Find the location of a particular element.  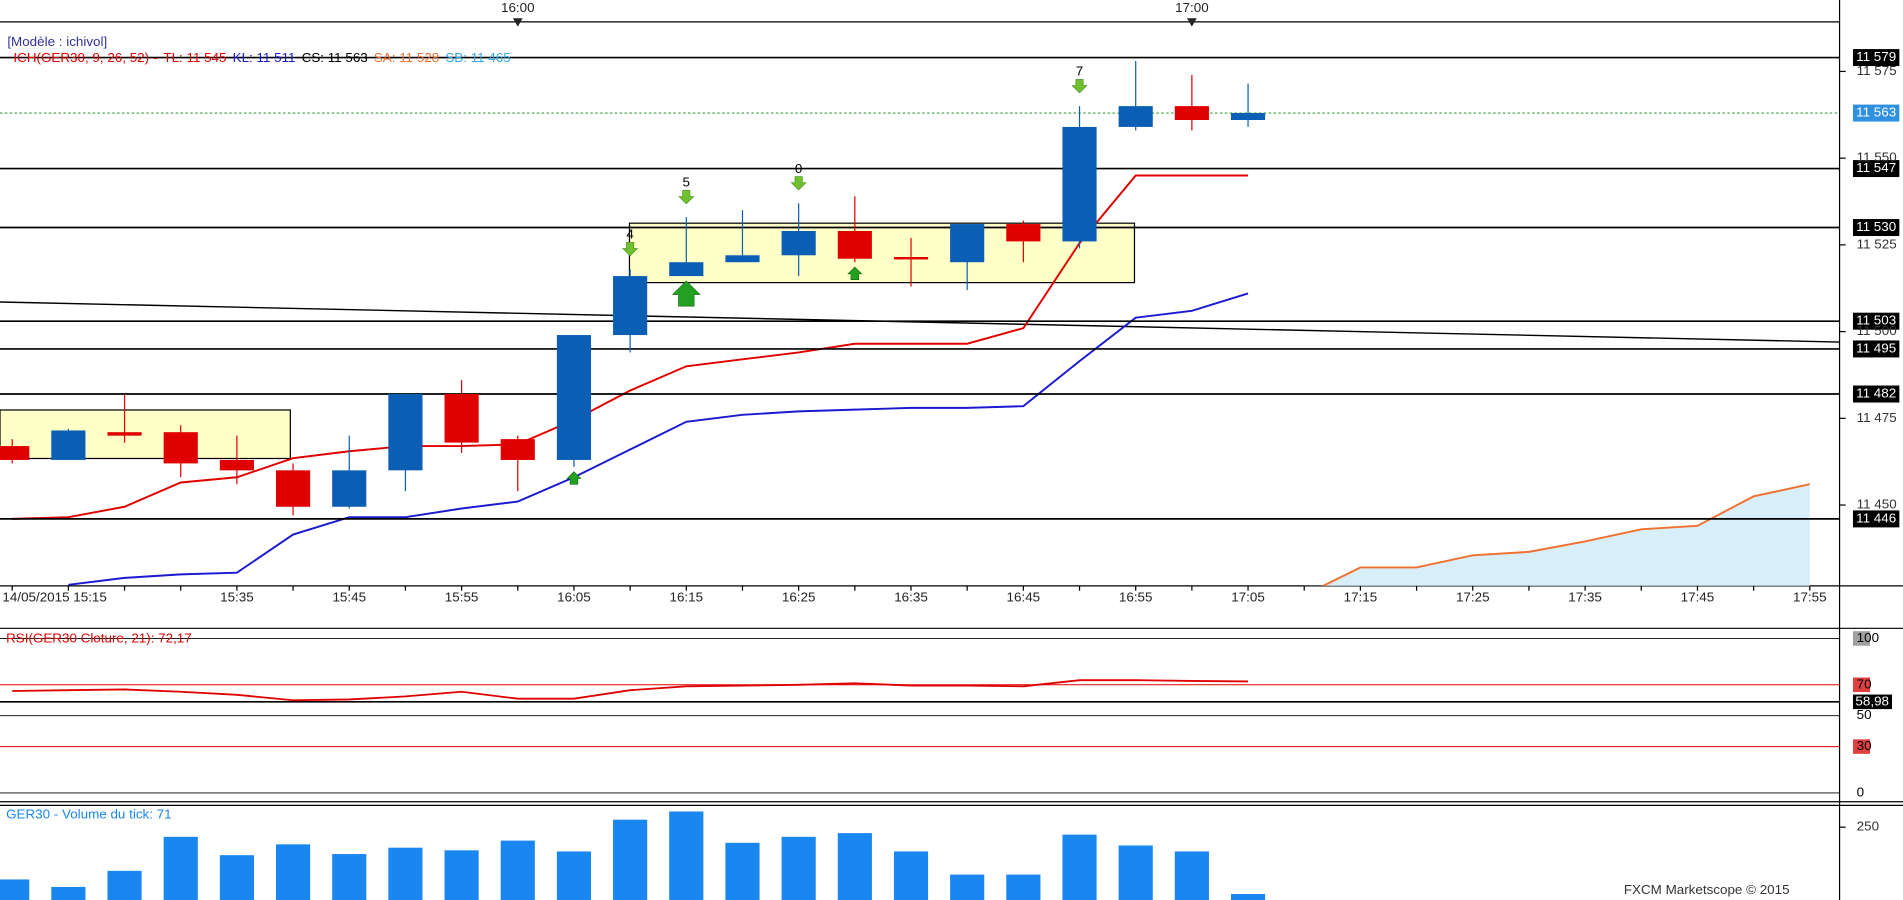

volume-title: GER30 - Volume du tick: 71 is located at coordinates (89, 814).